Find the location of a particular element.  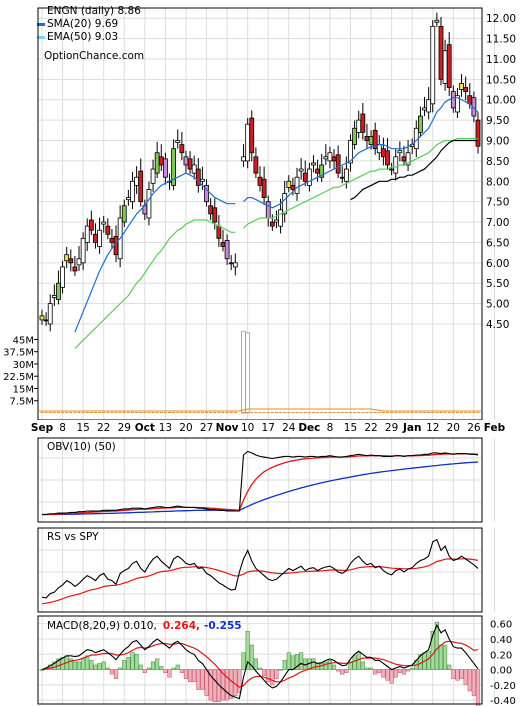

price-tick-label: 7.00 is located at coordinates (497, 223).